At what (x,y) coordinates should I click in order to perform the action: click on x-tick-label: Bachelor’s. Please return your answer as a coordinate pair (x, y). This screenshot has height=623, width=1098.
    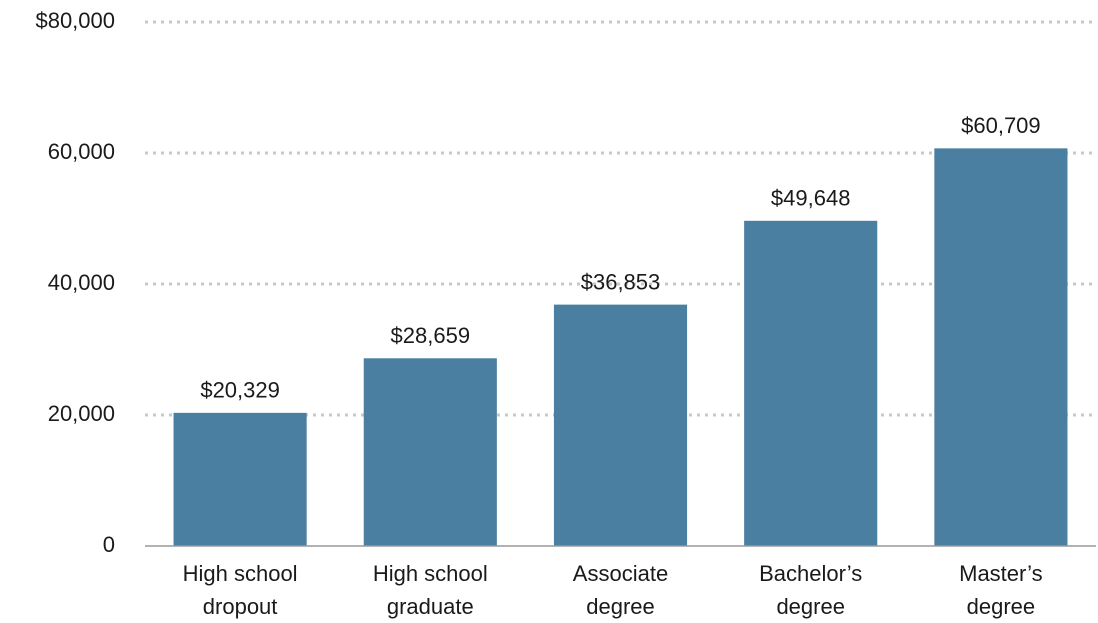
    Looking at the image, I should click on (810, 573).